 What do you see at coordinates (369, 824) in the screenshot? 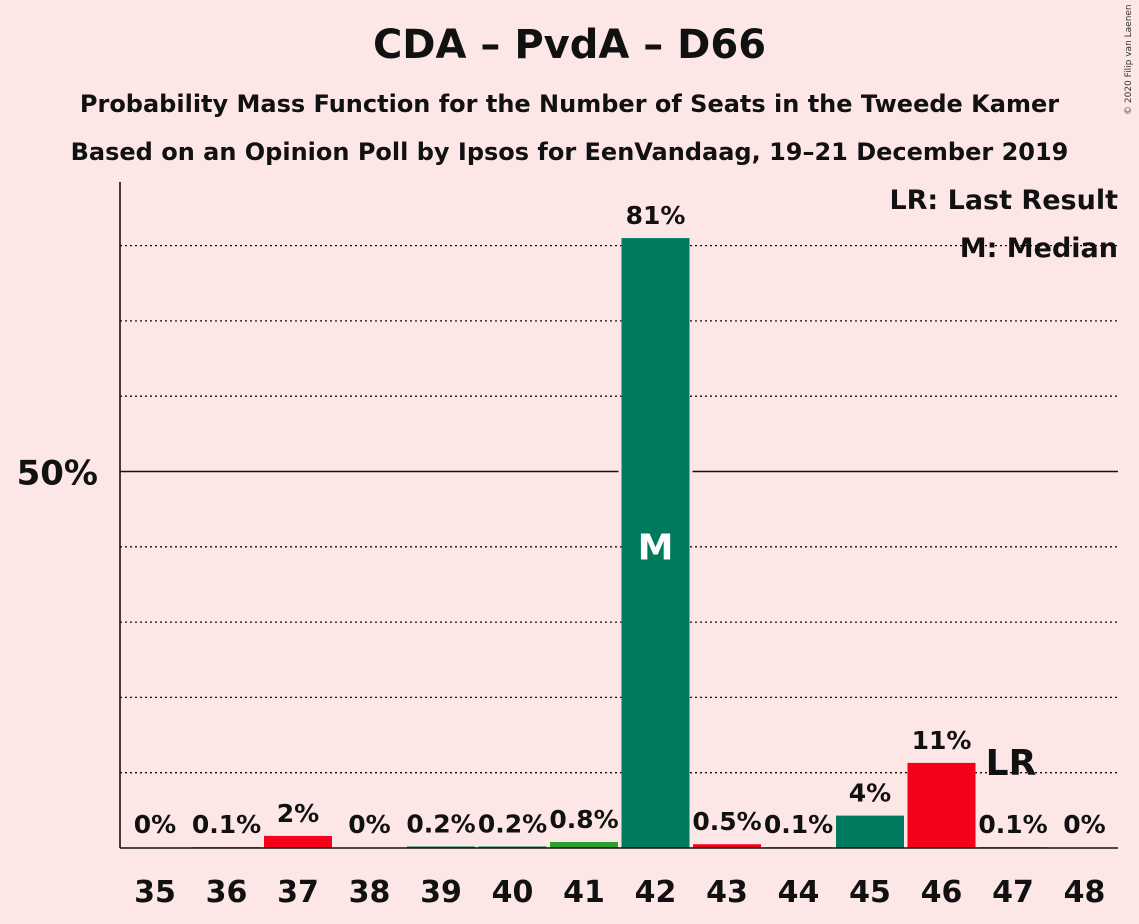
I see `data-label-38: 0%` at bounding box center [369, 824].